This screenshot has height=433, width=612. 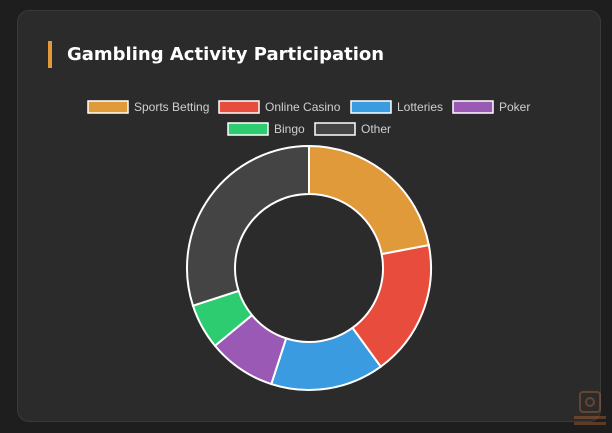 What do you see at coordinates (376, 129) in the screenshot?
I see `legend-label: Other` at bounding box center [376, 129].